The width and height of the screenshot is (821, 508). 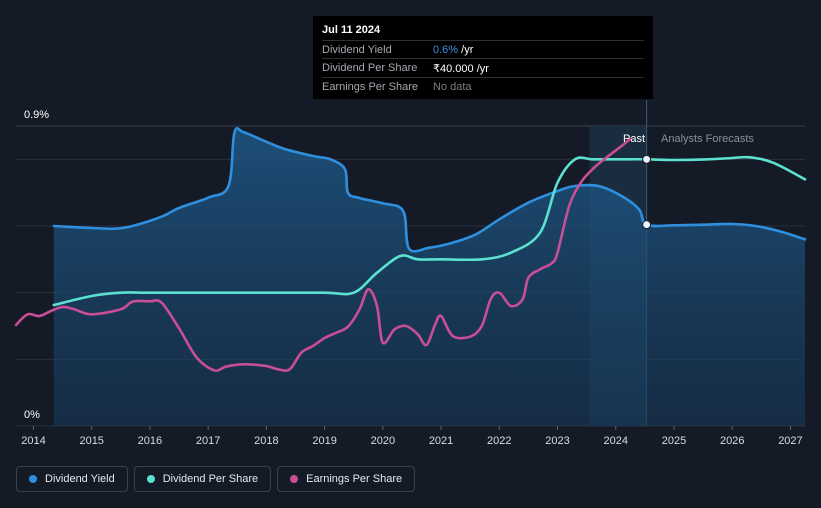 I want to click on x-tick-label: 2019, so click(x=324, y=441).